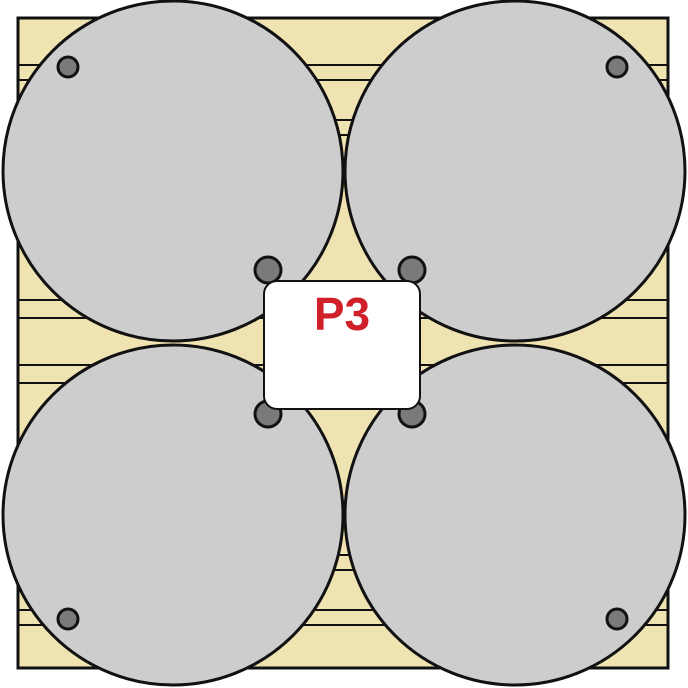 The image size is (688, 688). I want to click on center-bolt-caps, so click(340, 342).